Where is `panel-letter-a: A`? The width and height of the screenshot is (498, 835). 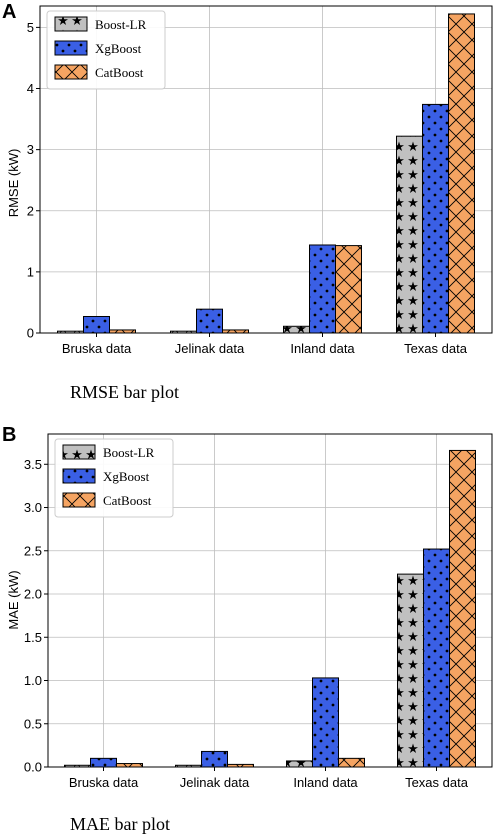 panel-letter-a: A is located at coordinates (9, 12).